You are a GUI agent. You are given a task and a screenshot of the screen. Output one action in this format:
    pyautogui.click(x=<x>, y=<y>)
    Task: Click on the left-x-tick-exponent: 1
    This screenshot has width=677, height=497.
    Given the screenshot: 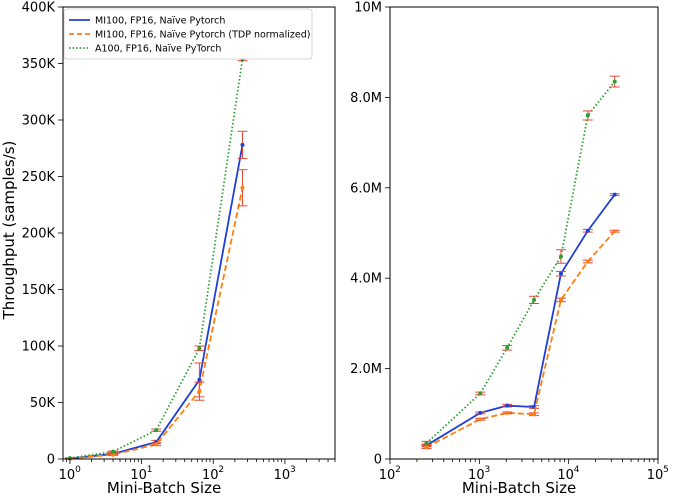 What is the action you would take?
    pyautogui.click(x=150, y=470)
    